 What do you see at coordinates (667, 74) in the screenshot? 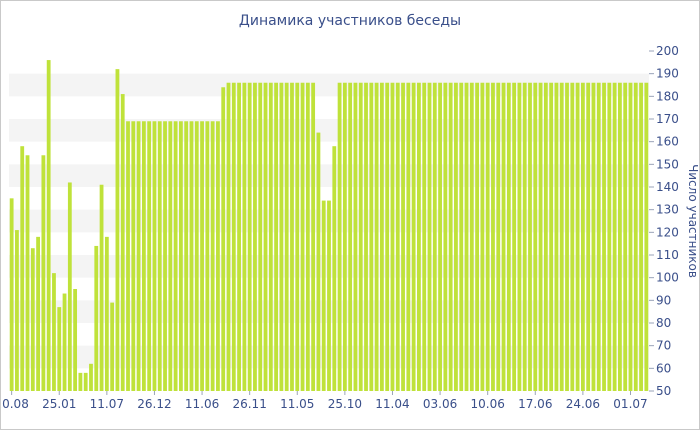
I see `ytick-label: 190` at bounding box center [667, 74].